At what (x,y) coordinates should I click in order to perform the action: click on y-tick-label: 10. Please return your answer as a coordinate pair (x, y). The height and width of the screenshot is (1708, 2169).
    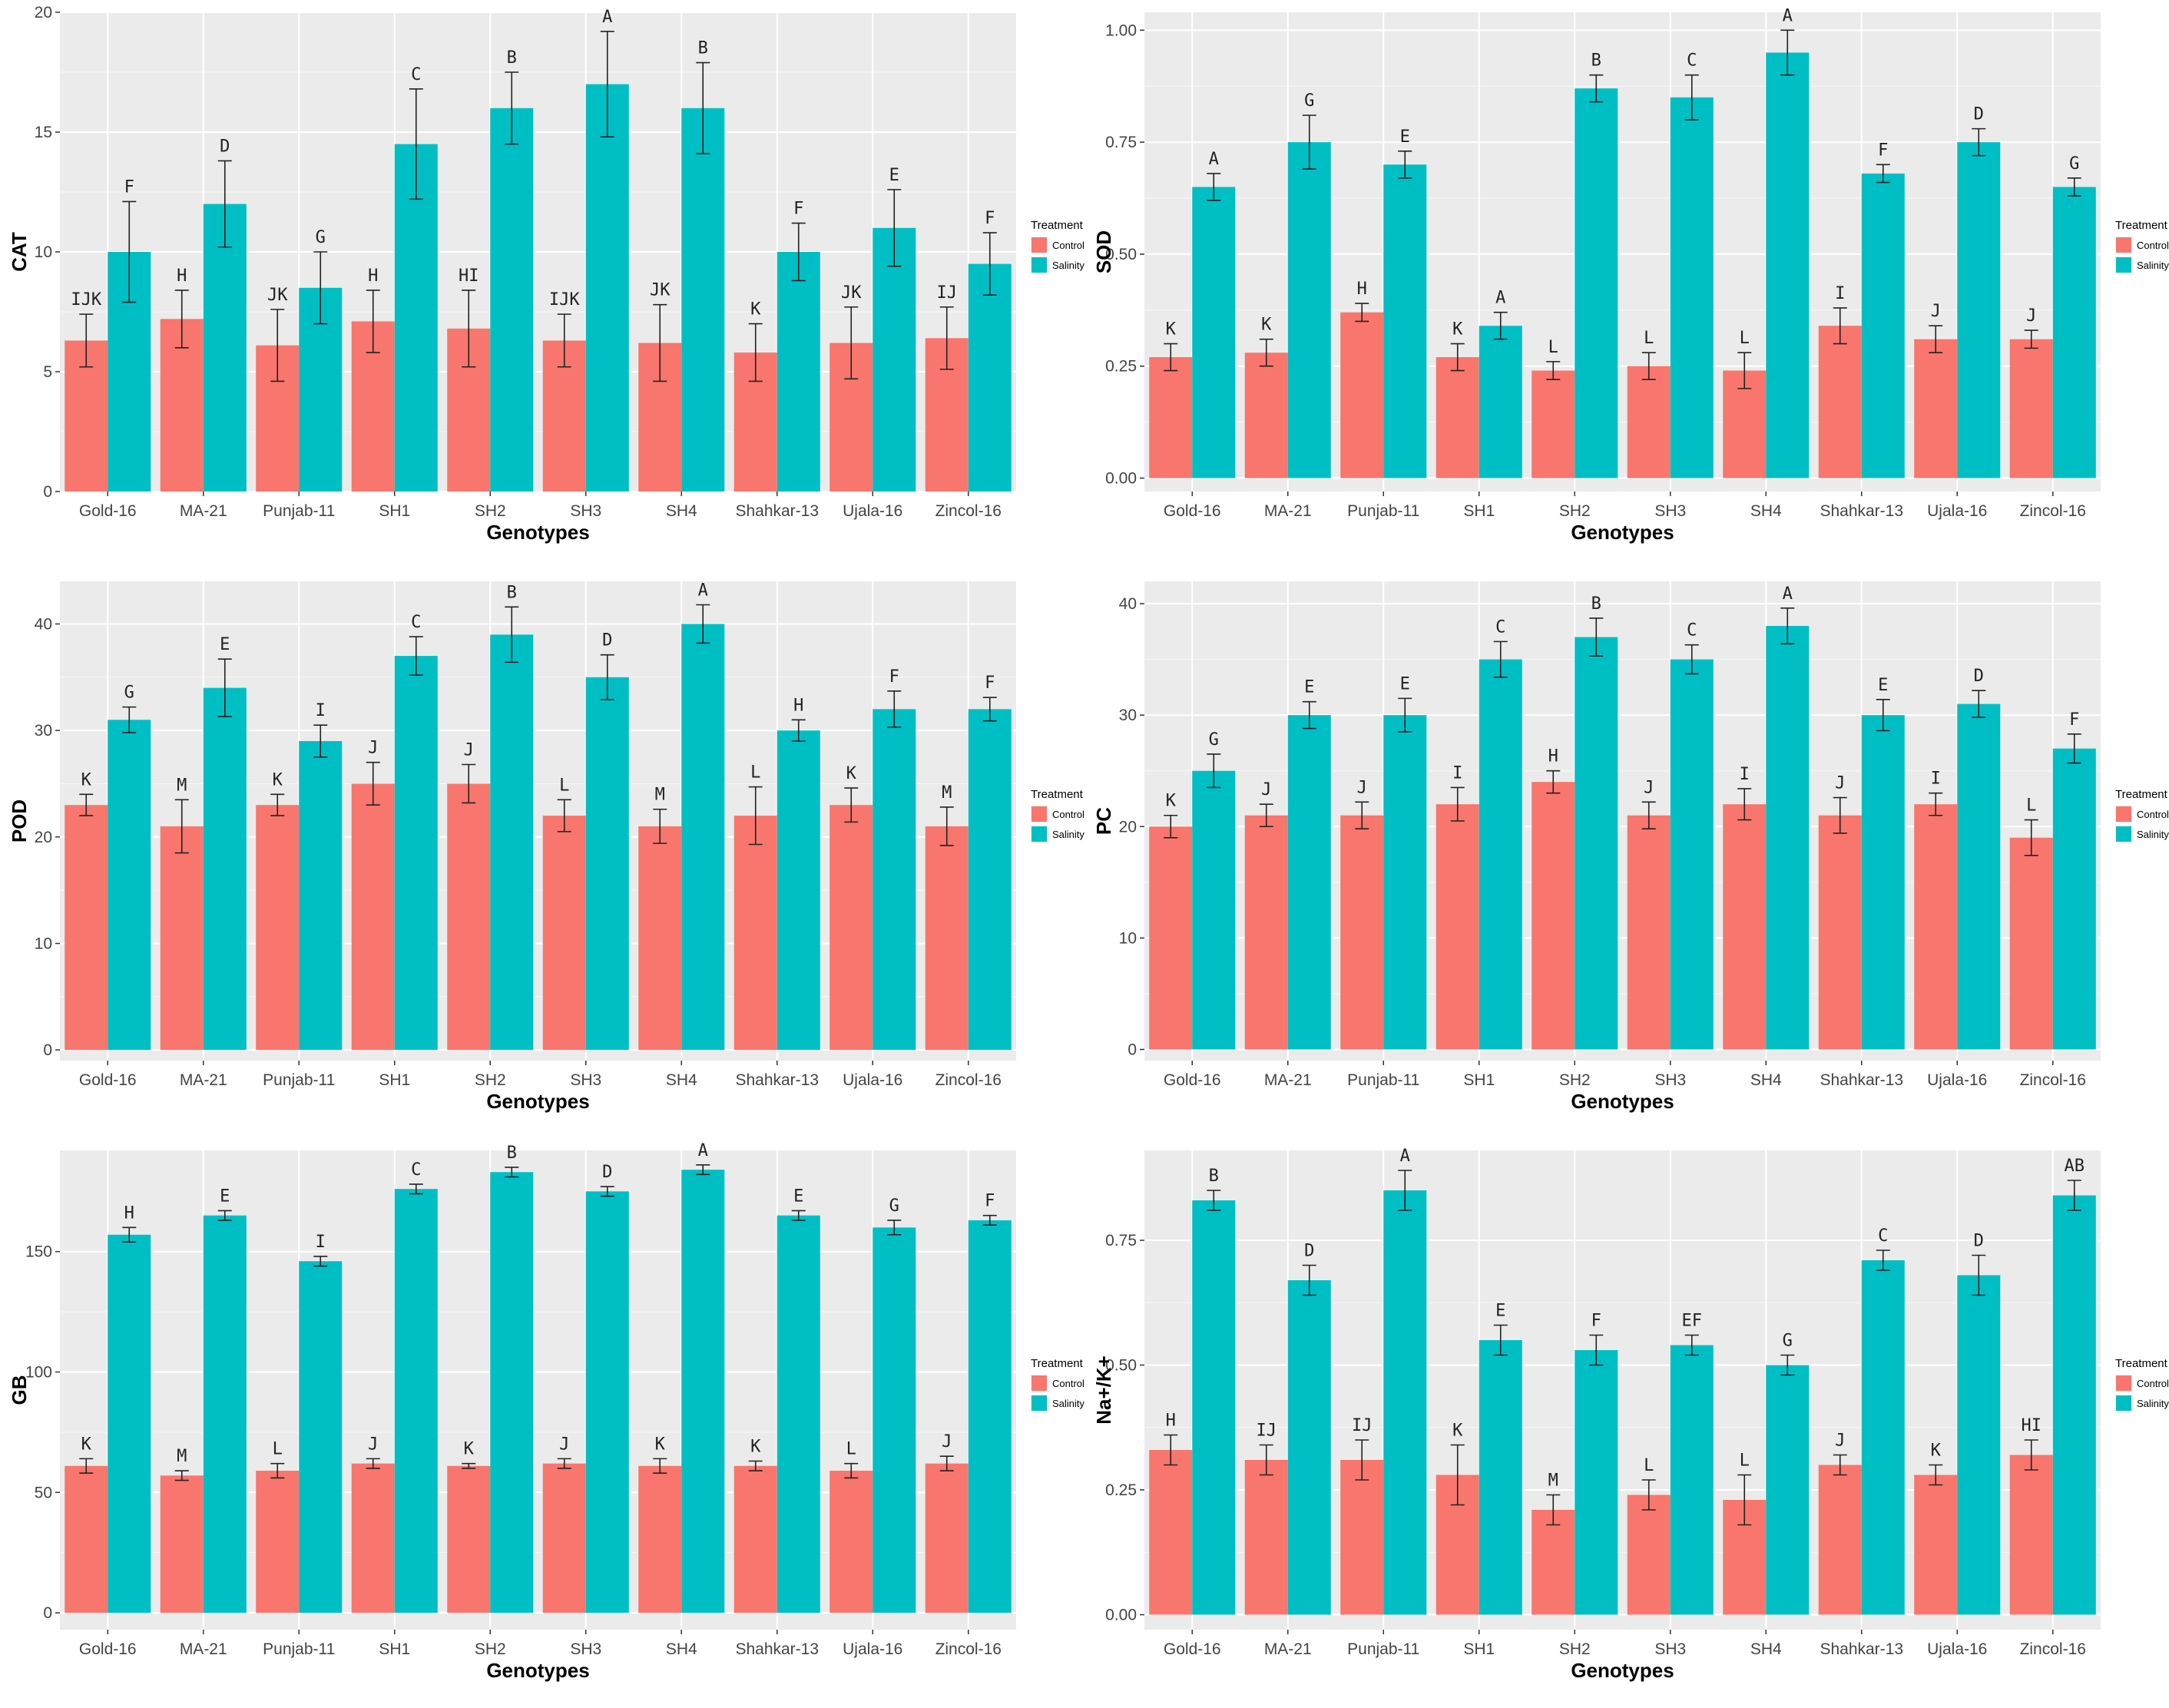
    Looking at the image, I should click on (44, 252).